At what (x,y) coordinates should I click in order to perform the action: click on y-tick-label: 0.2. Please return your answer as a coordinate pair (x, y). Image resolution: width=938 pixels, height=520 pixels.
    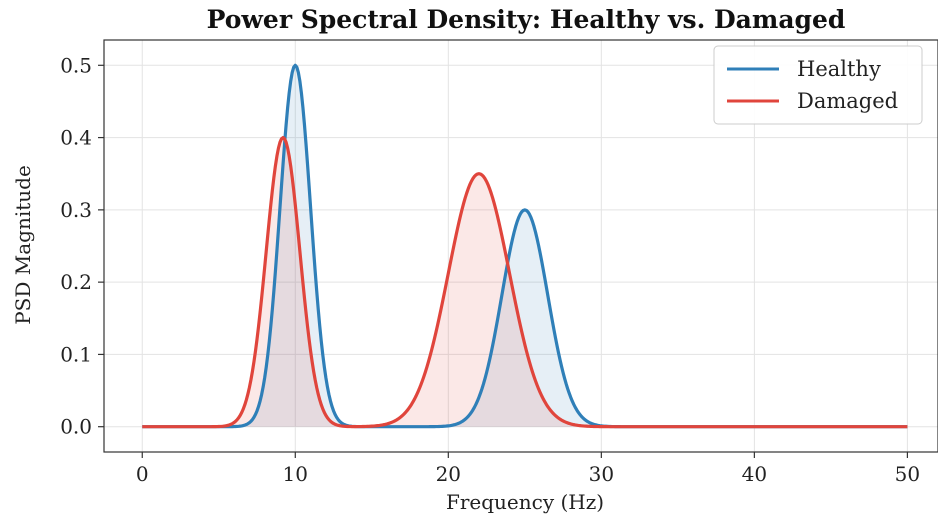
    Looking at the image, I should click on (76, 282).